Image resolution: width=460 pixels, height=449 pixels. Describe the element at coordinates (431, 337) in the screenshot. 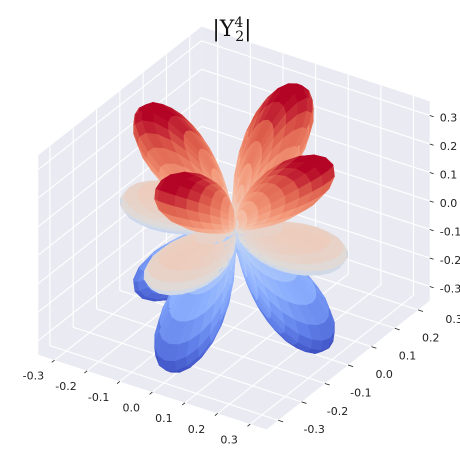

I see `y-tick-label: 0.2` at that location.